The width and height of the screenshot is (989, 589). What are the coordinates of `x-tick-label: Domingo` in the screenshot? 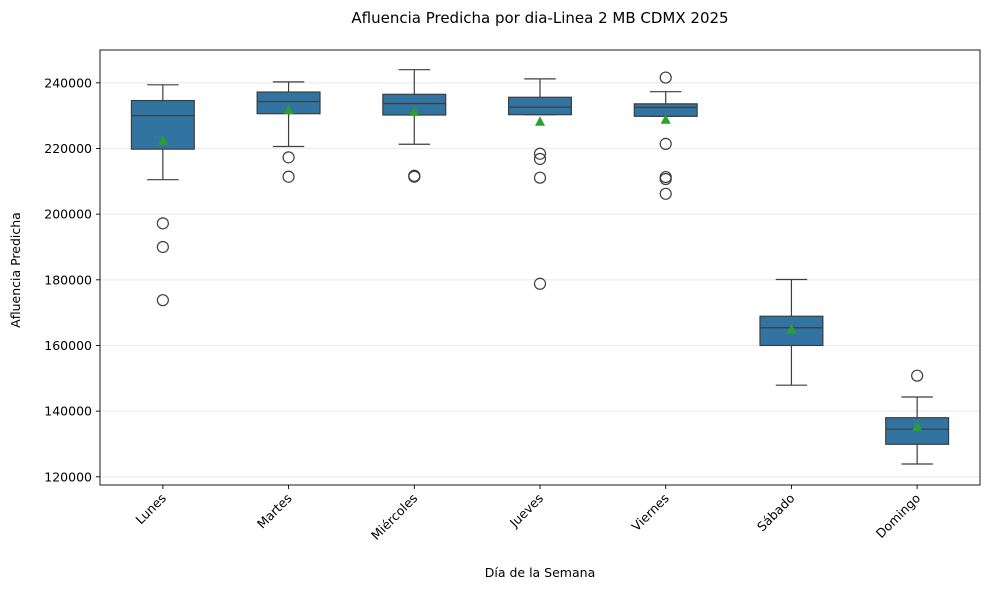 It's located at (898, 516).